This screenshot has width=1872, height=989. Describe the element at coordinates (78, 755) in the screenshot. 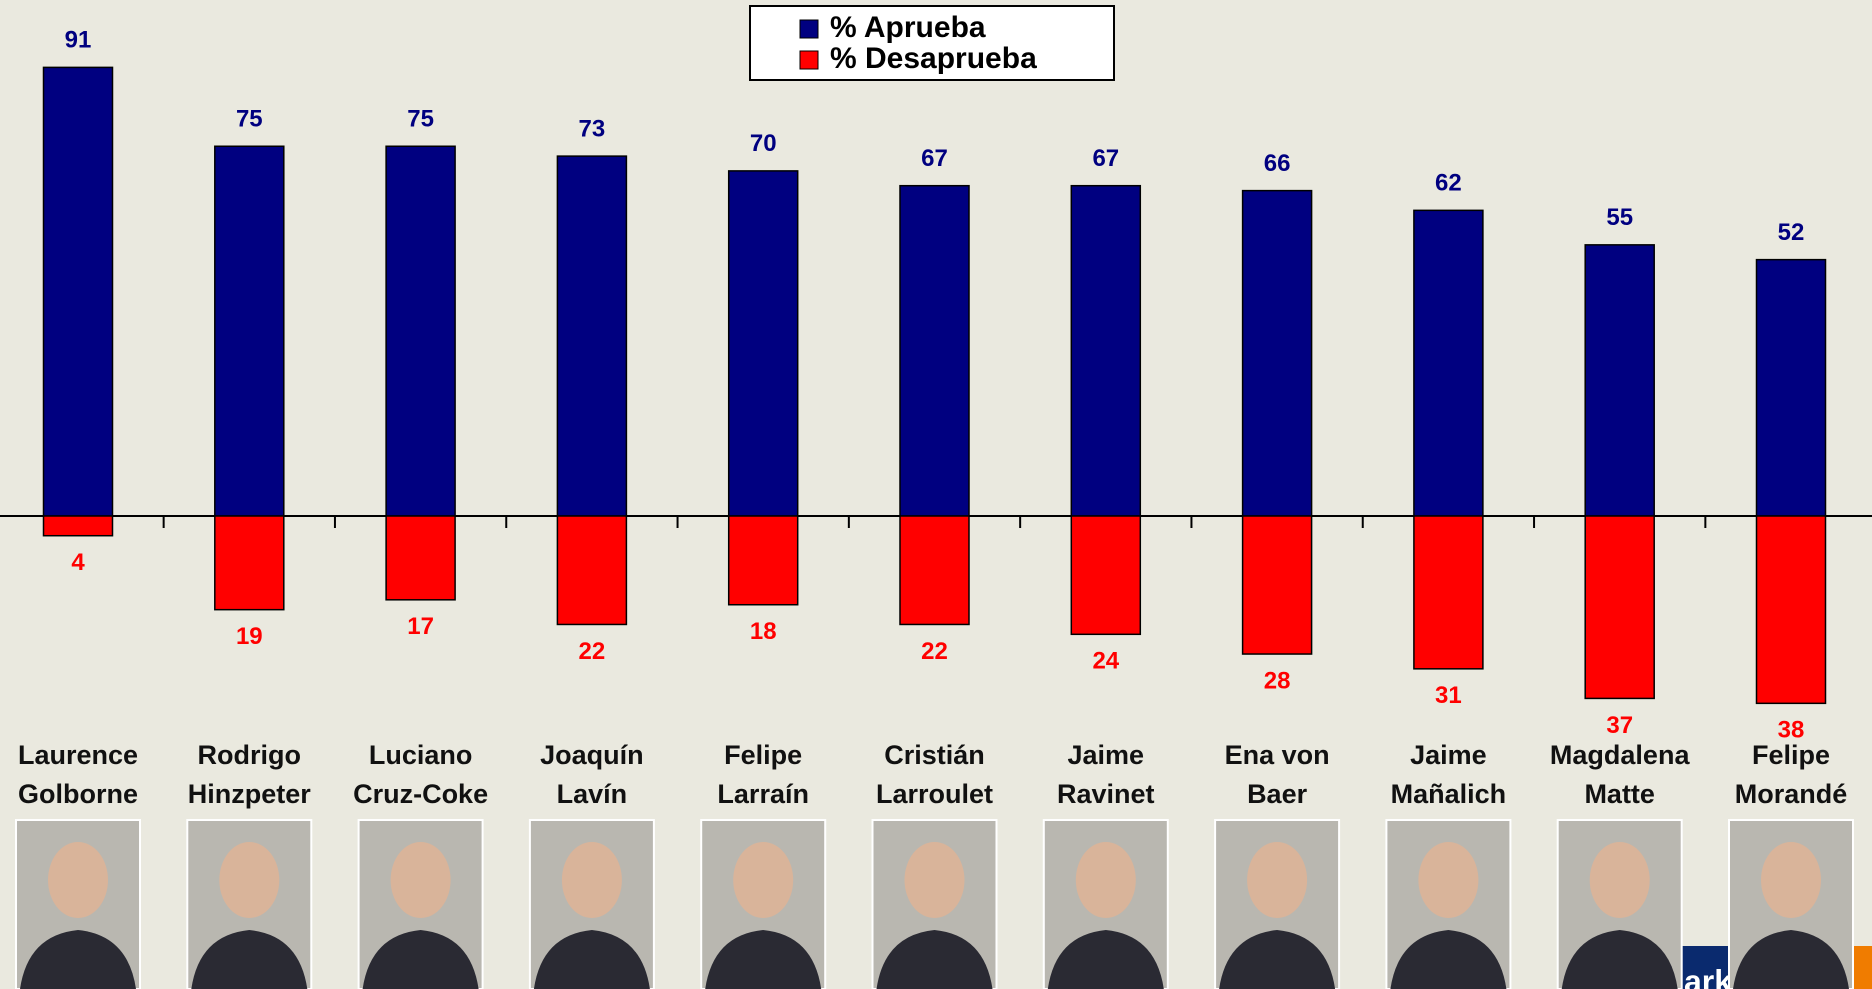

I see `category-label: Laurence` at that location.